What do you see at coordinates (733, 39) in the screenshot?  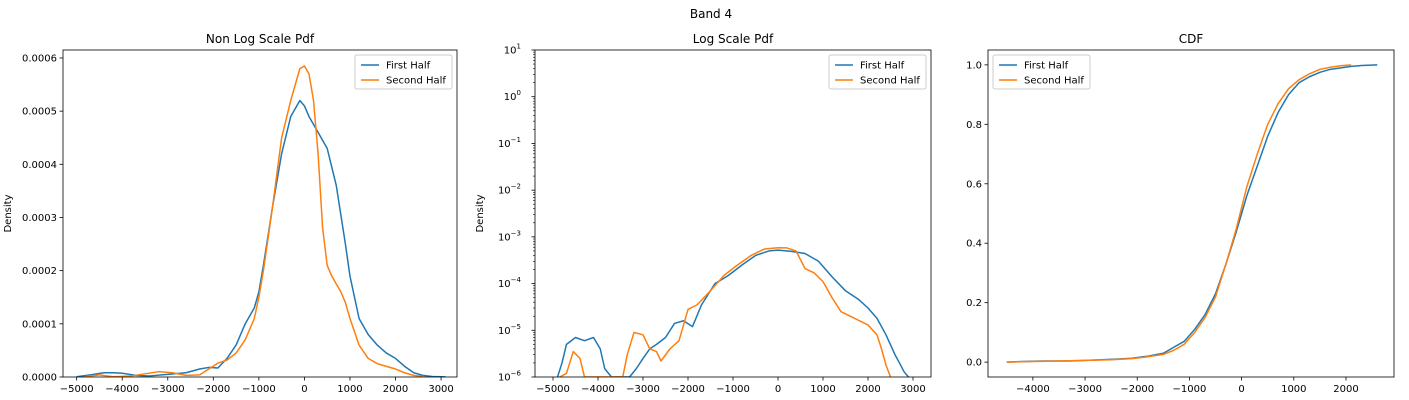 I see `chart-title: Log Scale Pdf` at bounding box center [733, 39].